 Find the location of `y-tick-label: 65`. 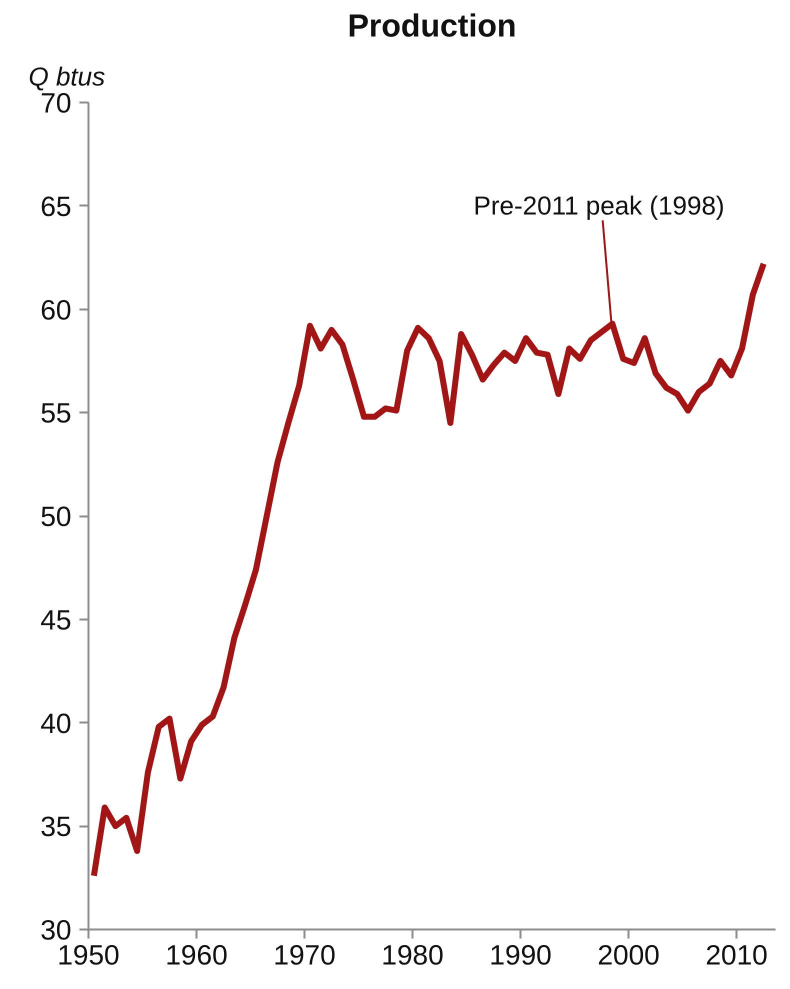

y-tick-label: 65 is located at coordinates (56, 206).